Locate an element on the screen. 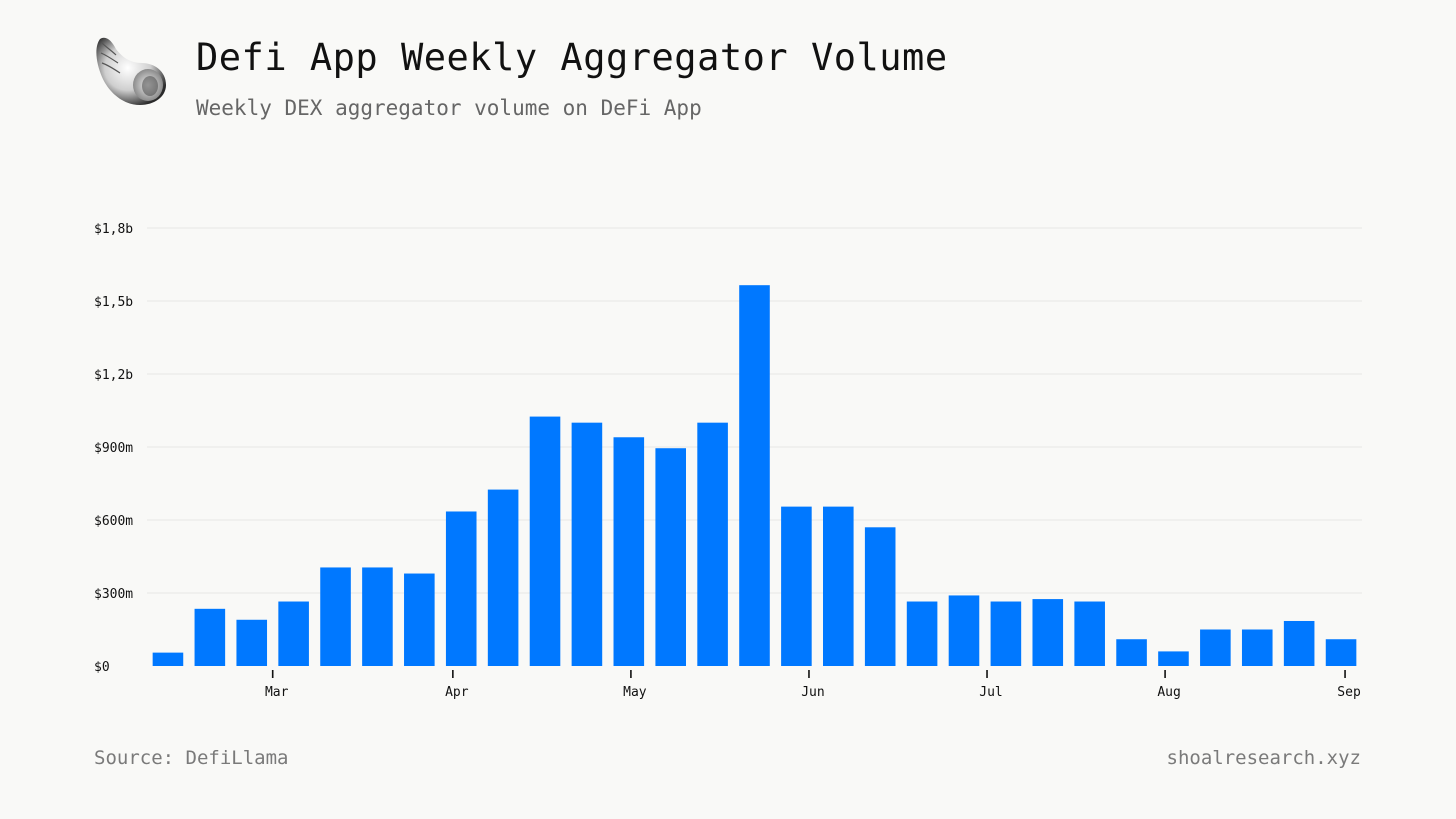 The height and width of the screenshot is (819, 1456). y-tick-label: $1,5b is located at coordinates (113, 302).